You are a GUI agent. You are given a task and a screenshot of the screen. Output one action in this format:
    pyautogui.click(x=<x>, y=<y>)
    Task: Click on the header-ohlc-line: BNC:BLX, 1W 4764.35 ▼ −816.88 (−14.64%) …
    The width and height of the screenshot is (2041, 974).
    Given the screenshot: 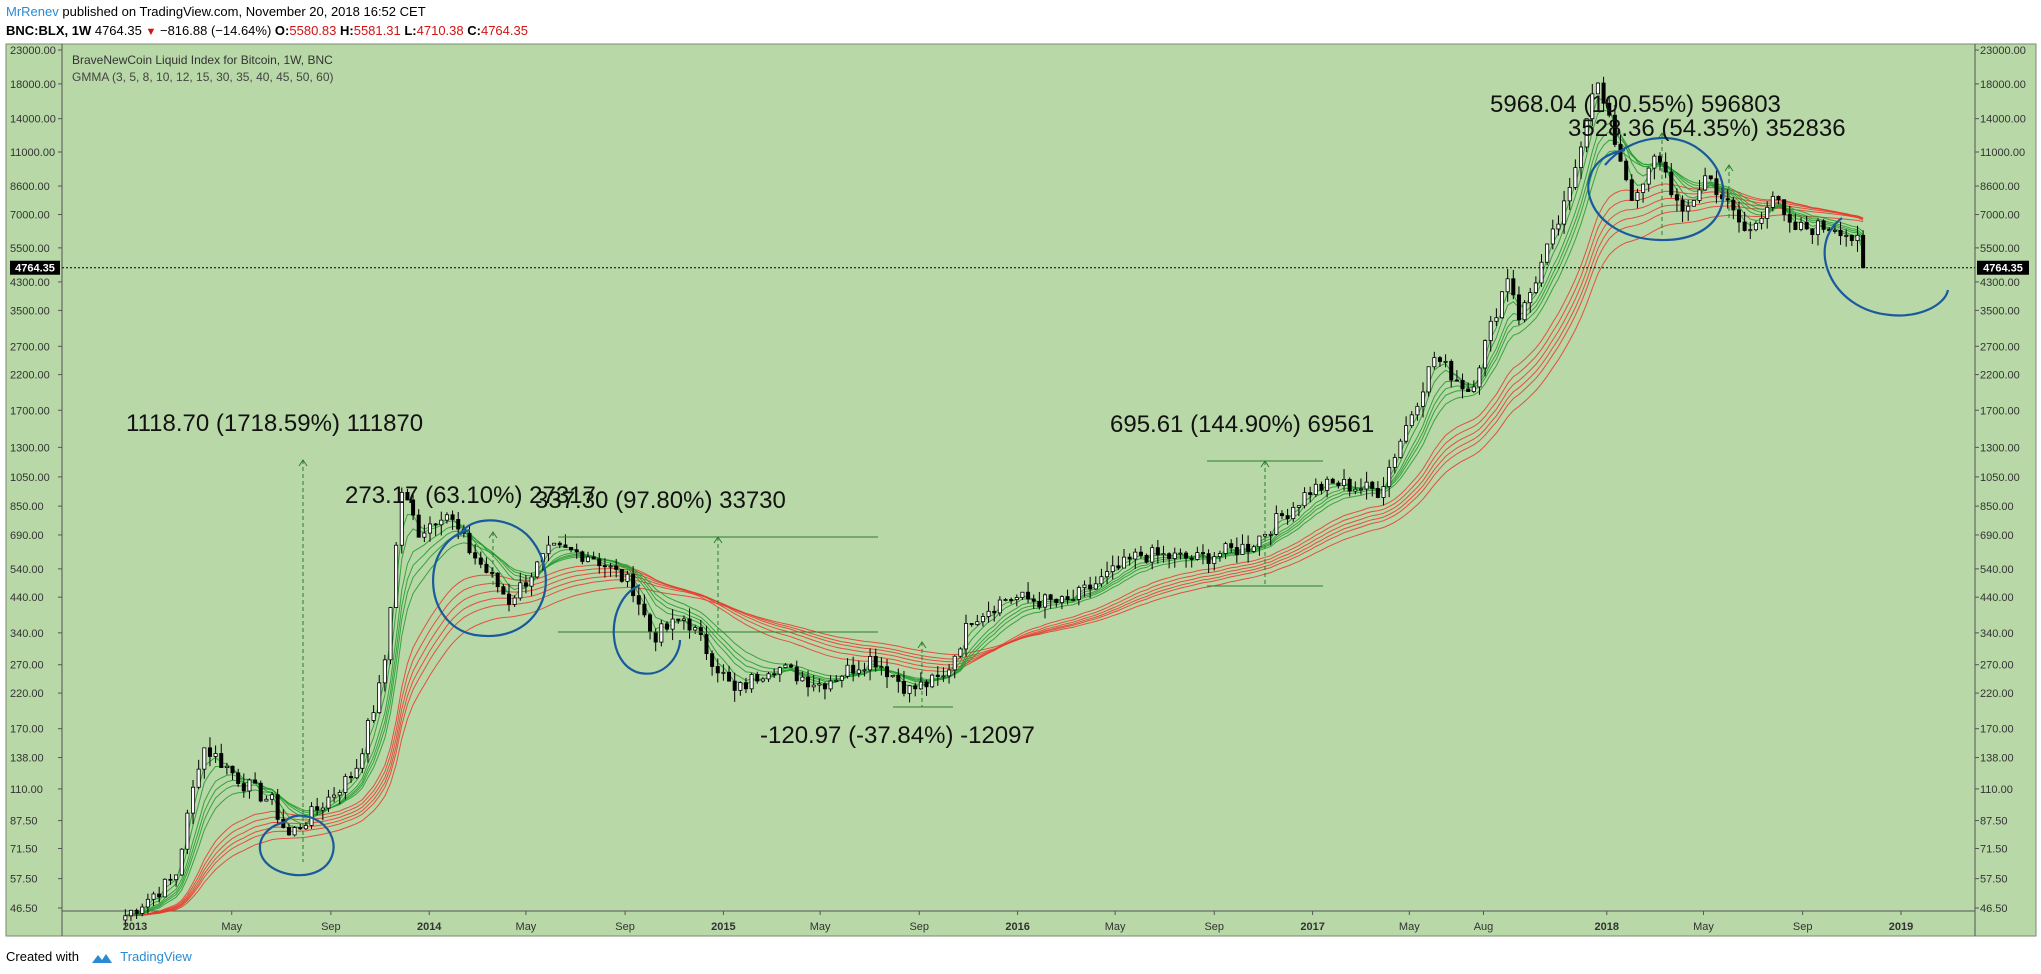 What is the action you would take?
    pyautogui.click(x=1021, y=31)
    